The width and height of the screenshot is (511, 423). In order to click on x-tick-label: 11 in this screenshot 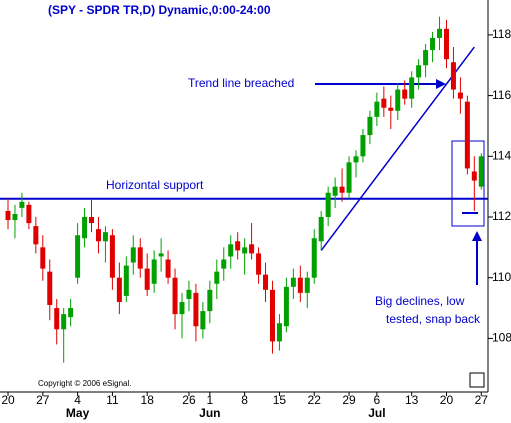, I will do `click(112, 400)`.